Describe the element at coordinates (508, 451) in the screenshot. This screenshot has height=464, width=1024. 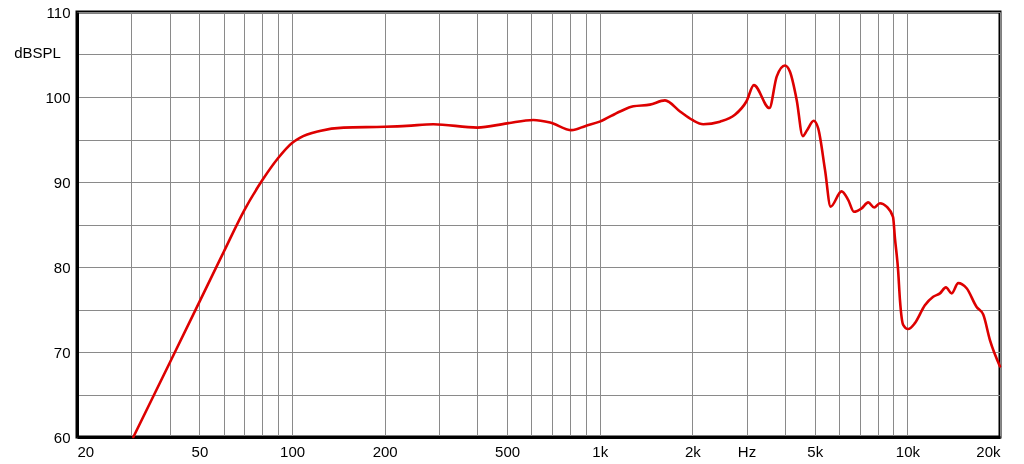
I see `x-tick-label: 500` at that location.